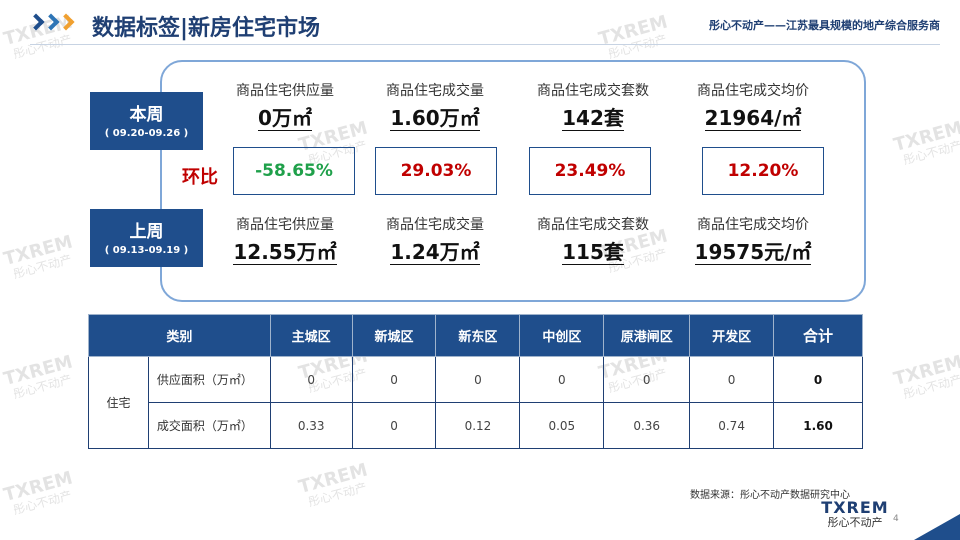  What do you see at coordinates (818, 425) in the screenshot?
I see `table-cell-total: 1.60` at bounding box center [818, 425].